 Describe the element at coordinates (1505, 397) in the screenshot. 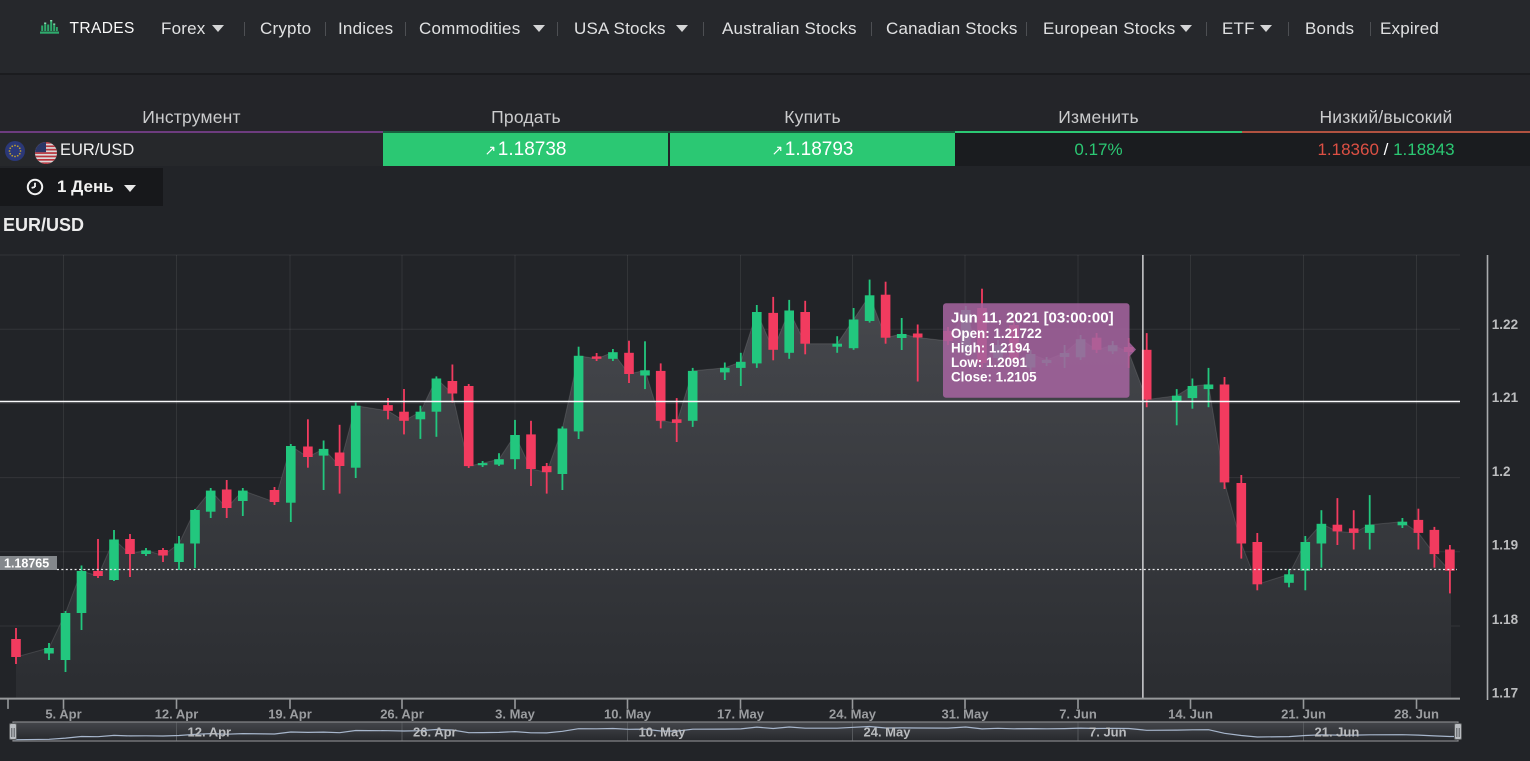

I see `svg-text: 1.21` at that location.